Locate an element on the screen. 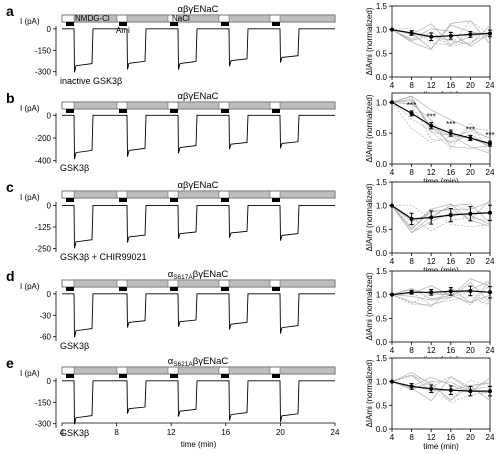 This screenshot has height=454, width=500. trace-ytick-label: -300 is located at coordinates (43, 424).